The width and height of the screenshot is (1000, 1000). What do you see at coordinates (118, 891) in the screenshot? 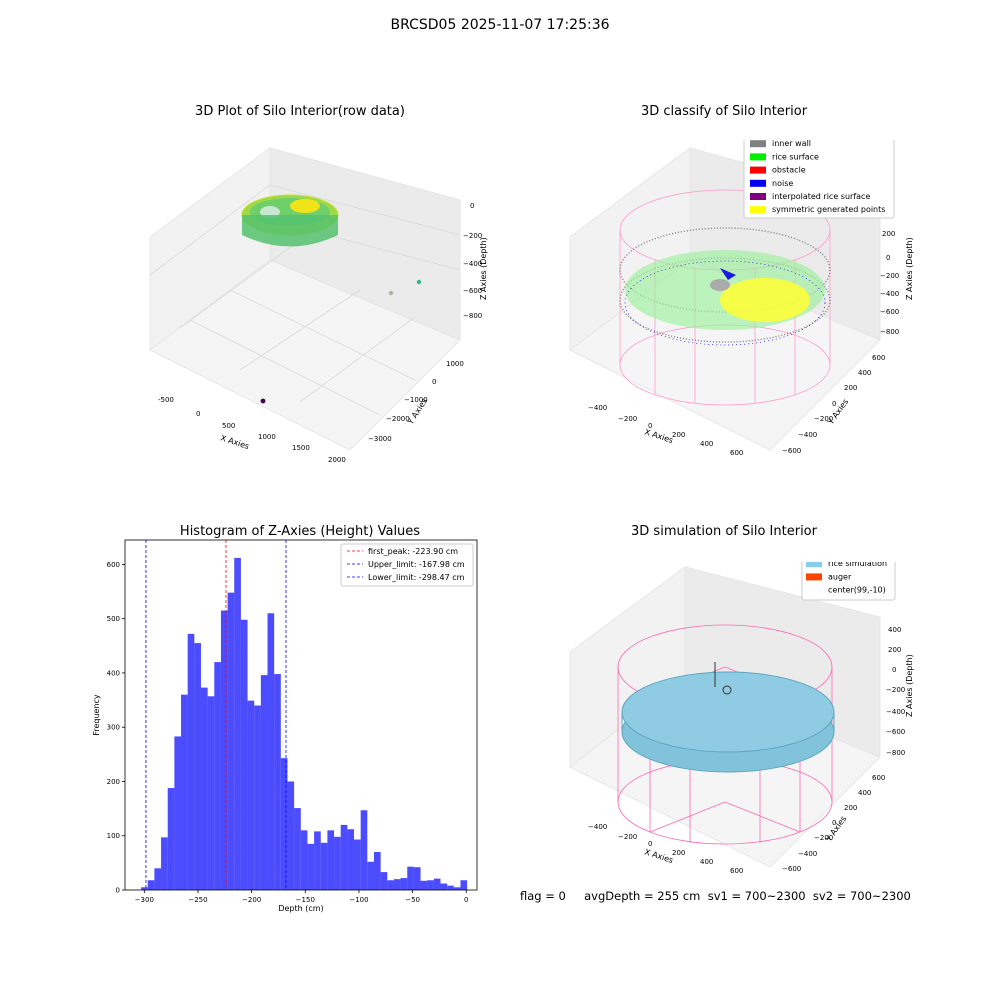
I see `histogram-ytick-label: 0` at bounding box center [118, 891].